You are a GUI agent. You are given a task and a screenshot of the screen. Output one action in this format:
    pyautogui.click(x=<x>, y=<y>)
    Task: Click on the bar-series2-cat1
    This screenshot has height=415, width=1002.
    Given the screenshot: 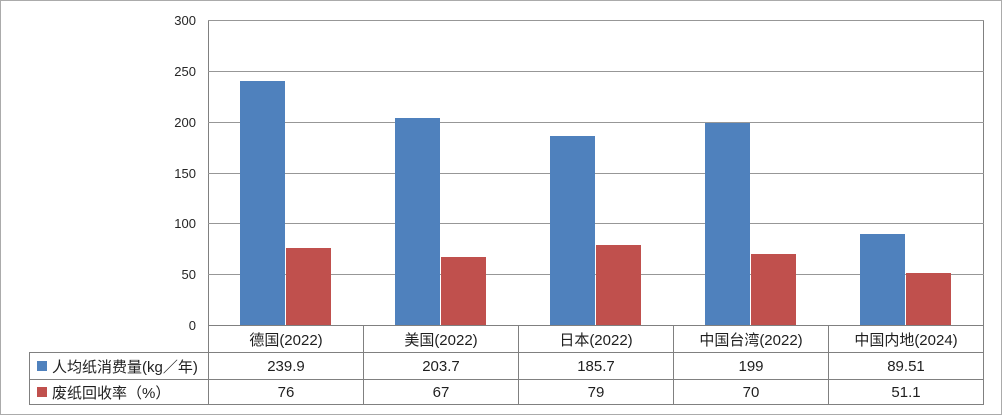 What is the action you would take?
    pyautogui.click(x=308, y=286)
    